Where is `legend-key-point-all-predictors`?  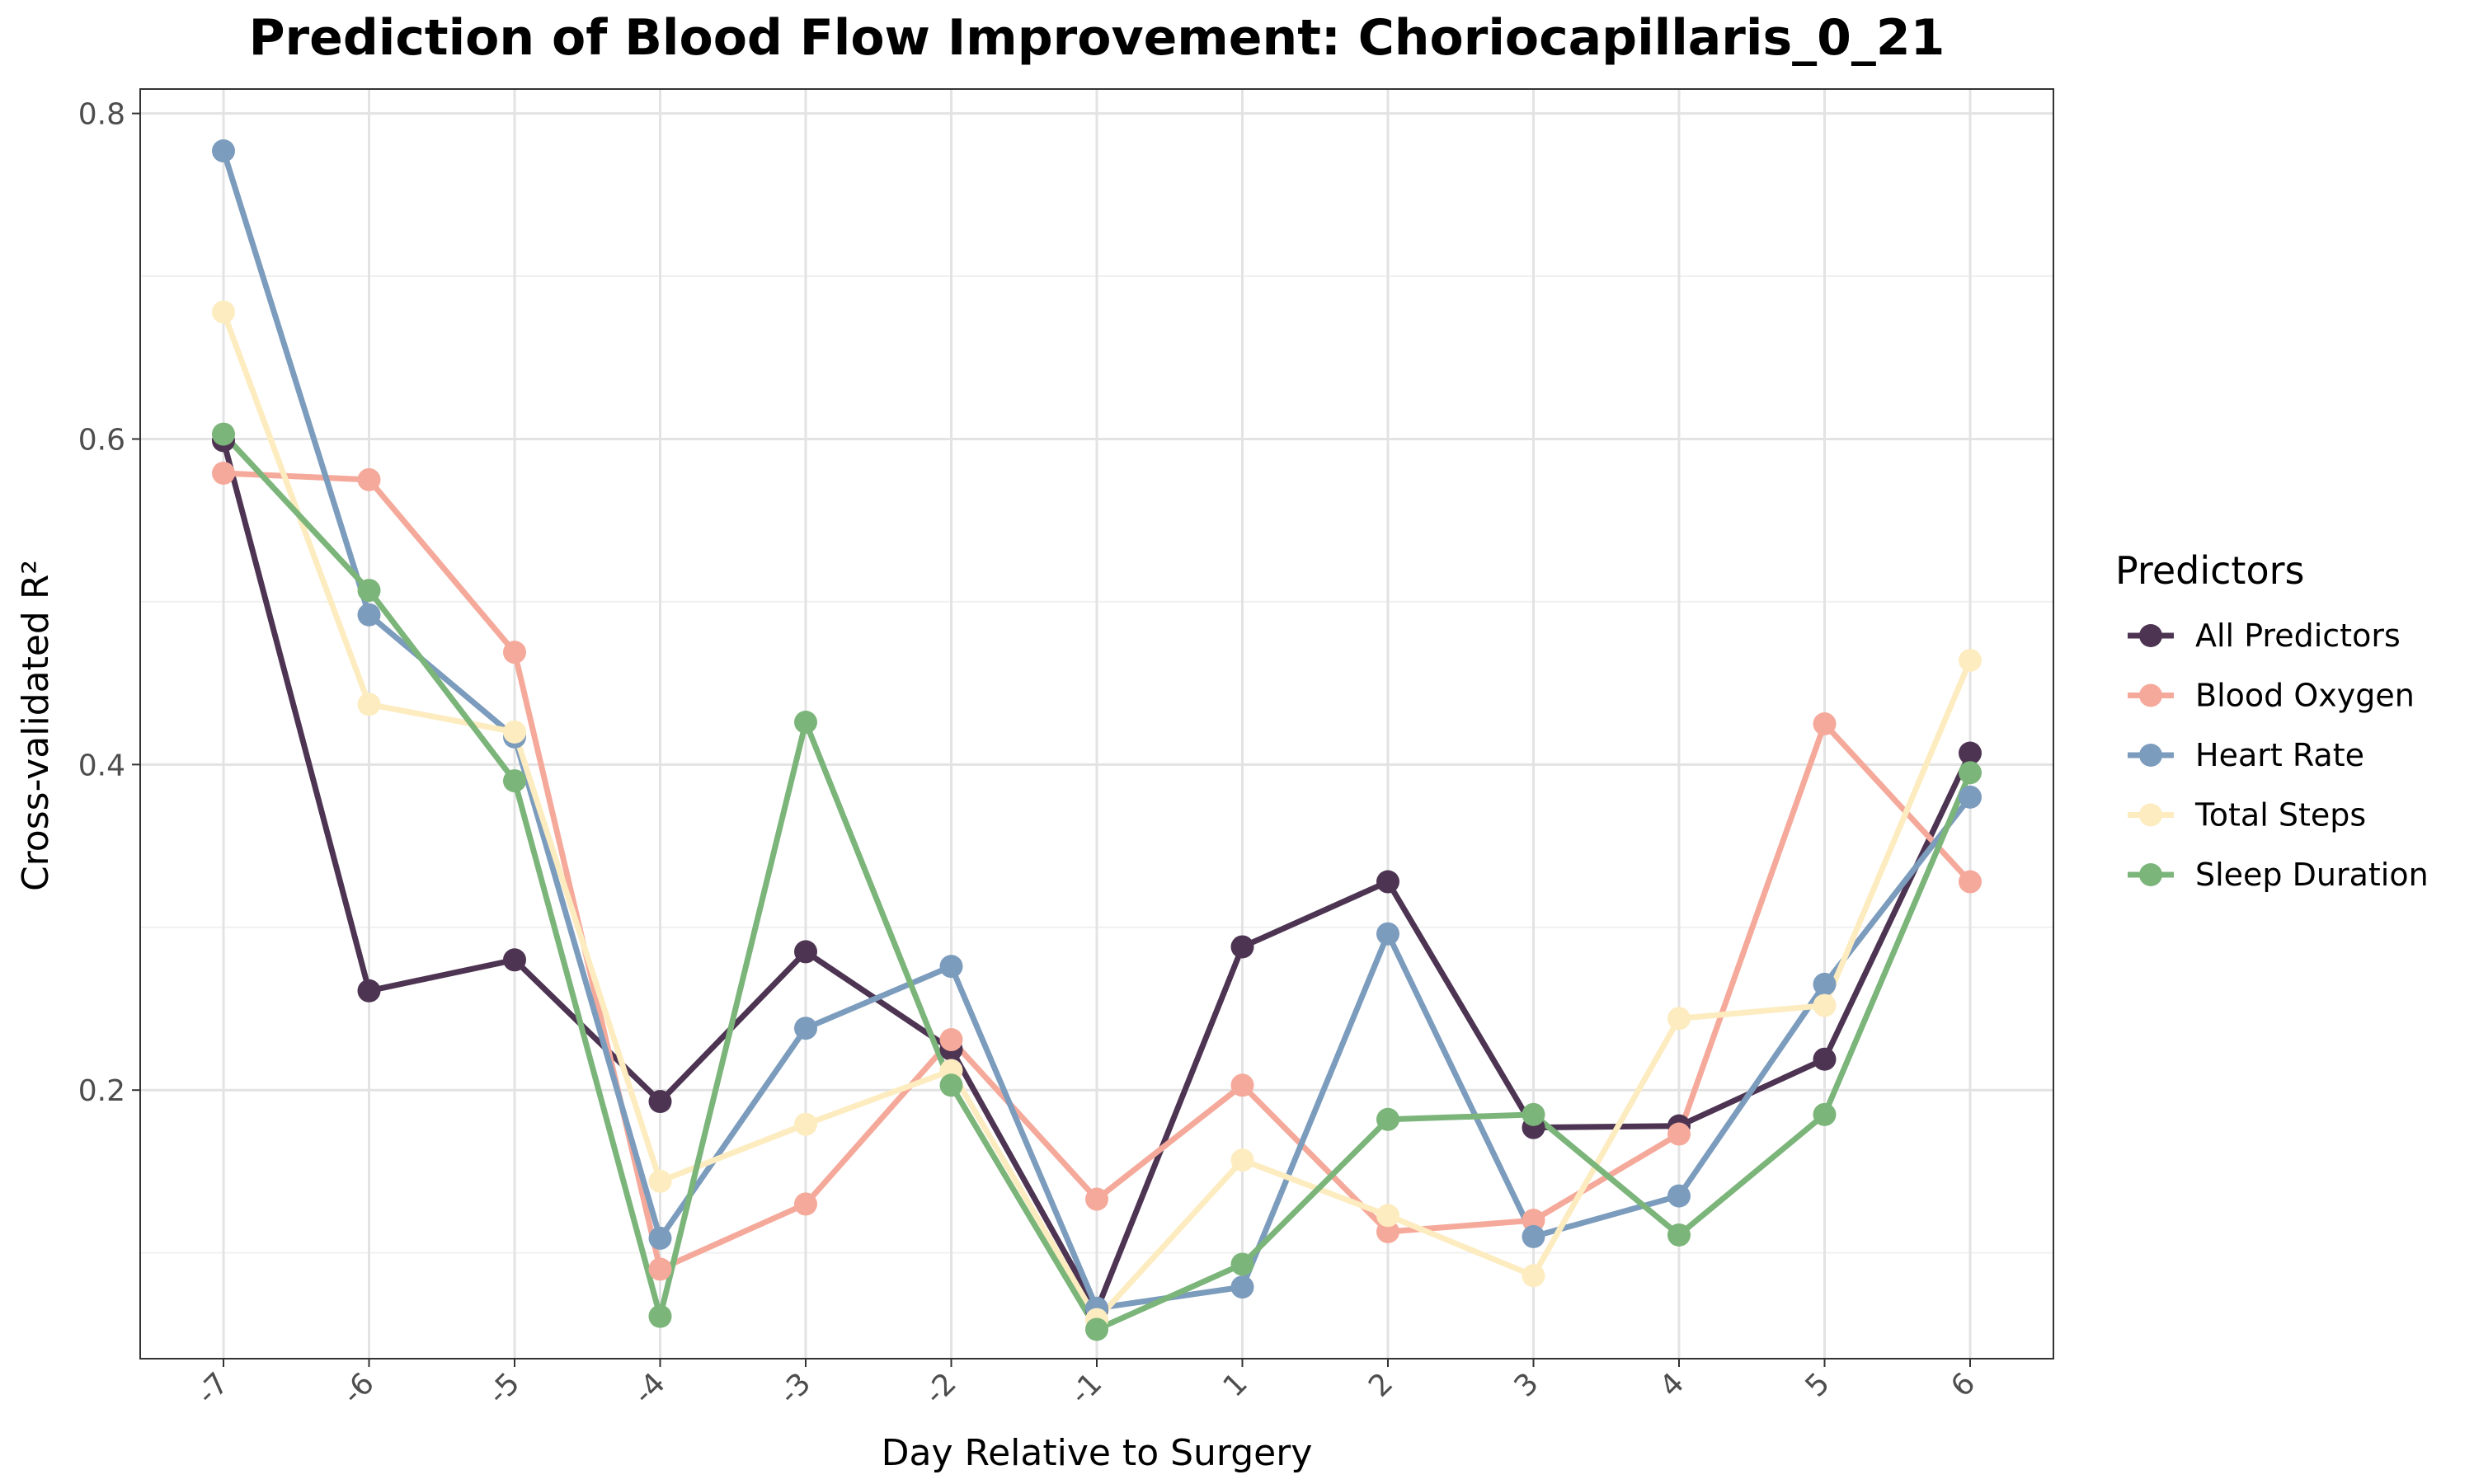
legend-key-point-all-predictors is located at coordinates (2150, 635).